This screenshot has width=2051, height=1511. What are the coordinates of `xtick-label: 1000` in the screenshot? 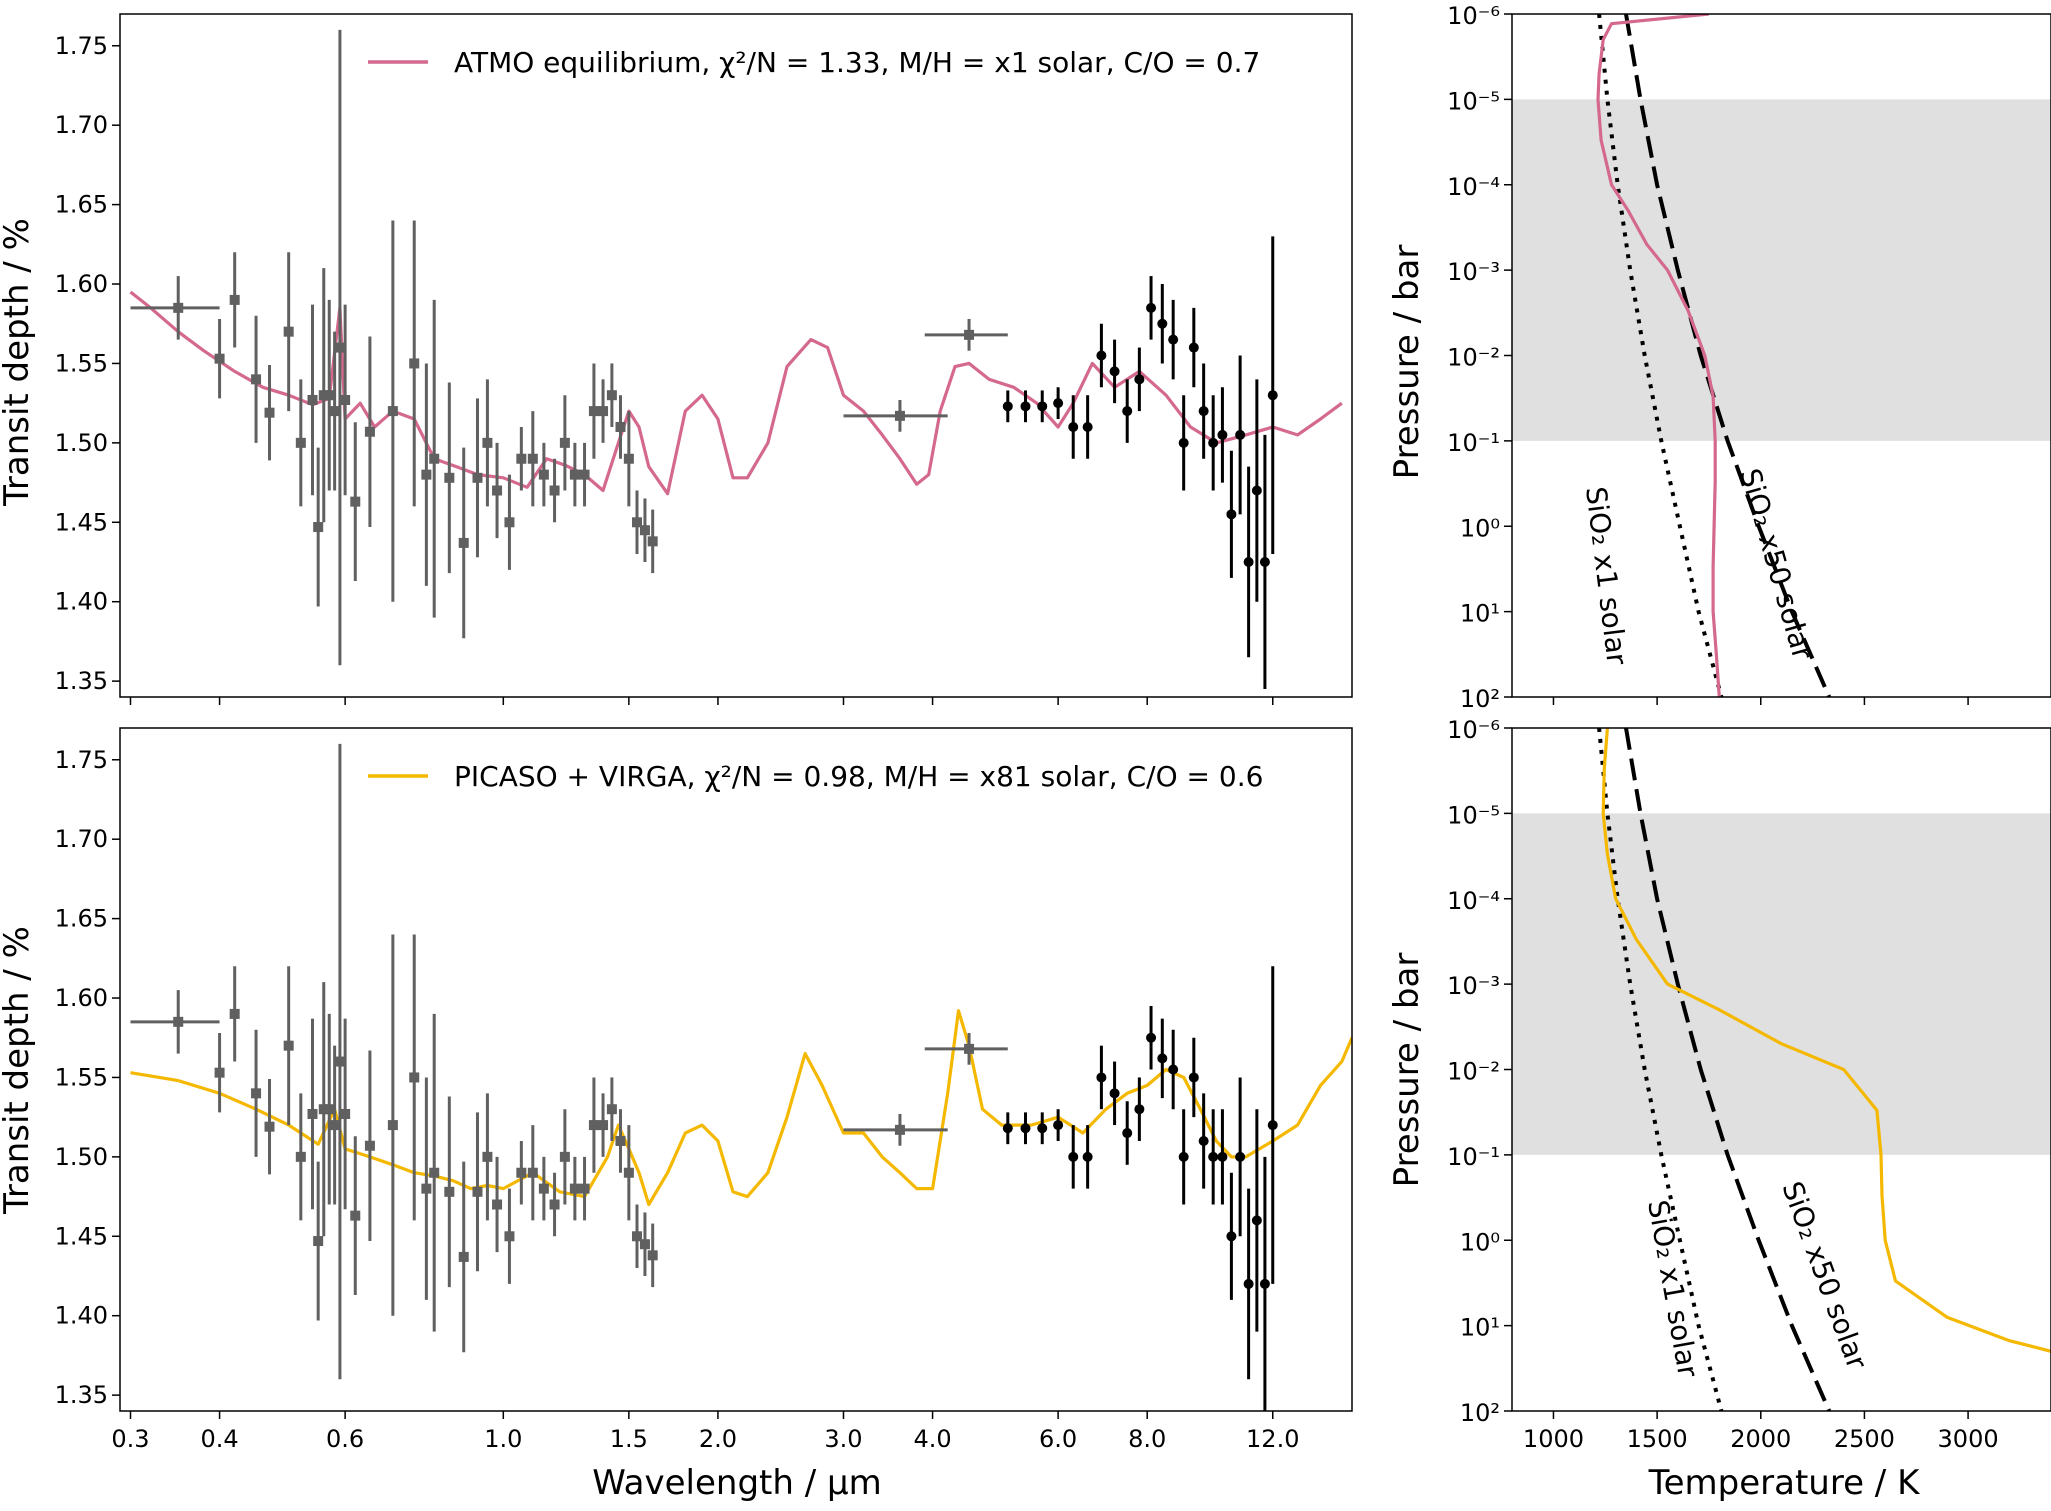 It's located at (1553, 1439).